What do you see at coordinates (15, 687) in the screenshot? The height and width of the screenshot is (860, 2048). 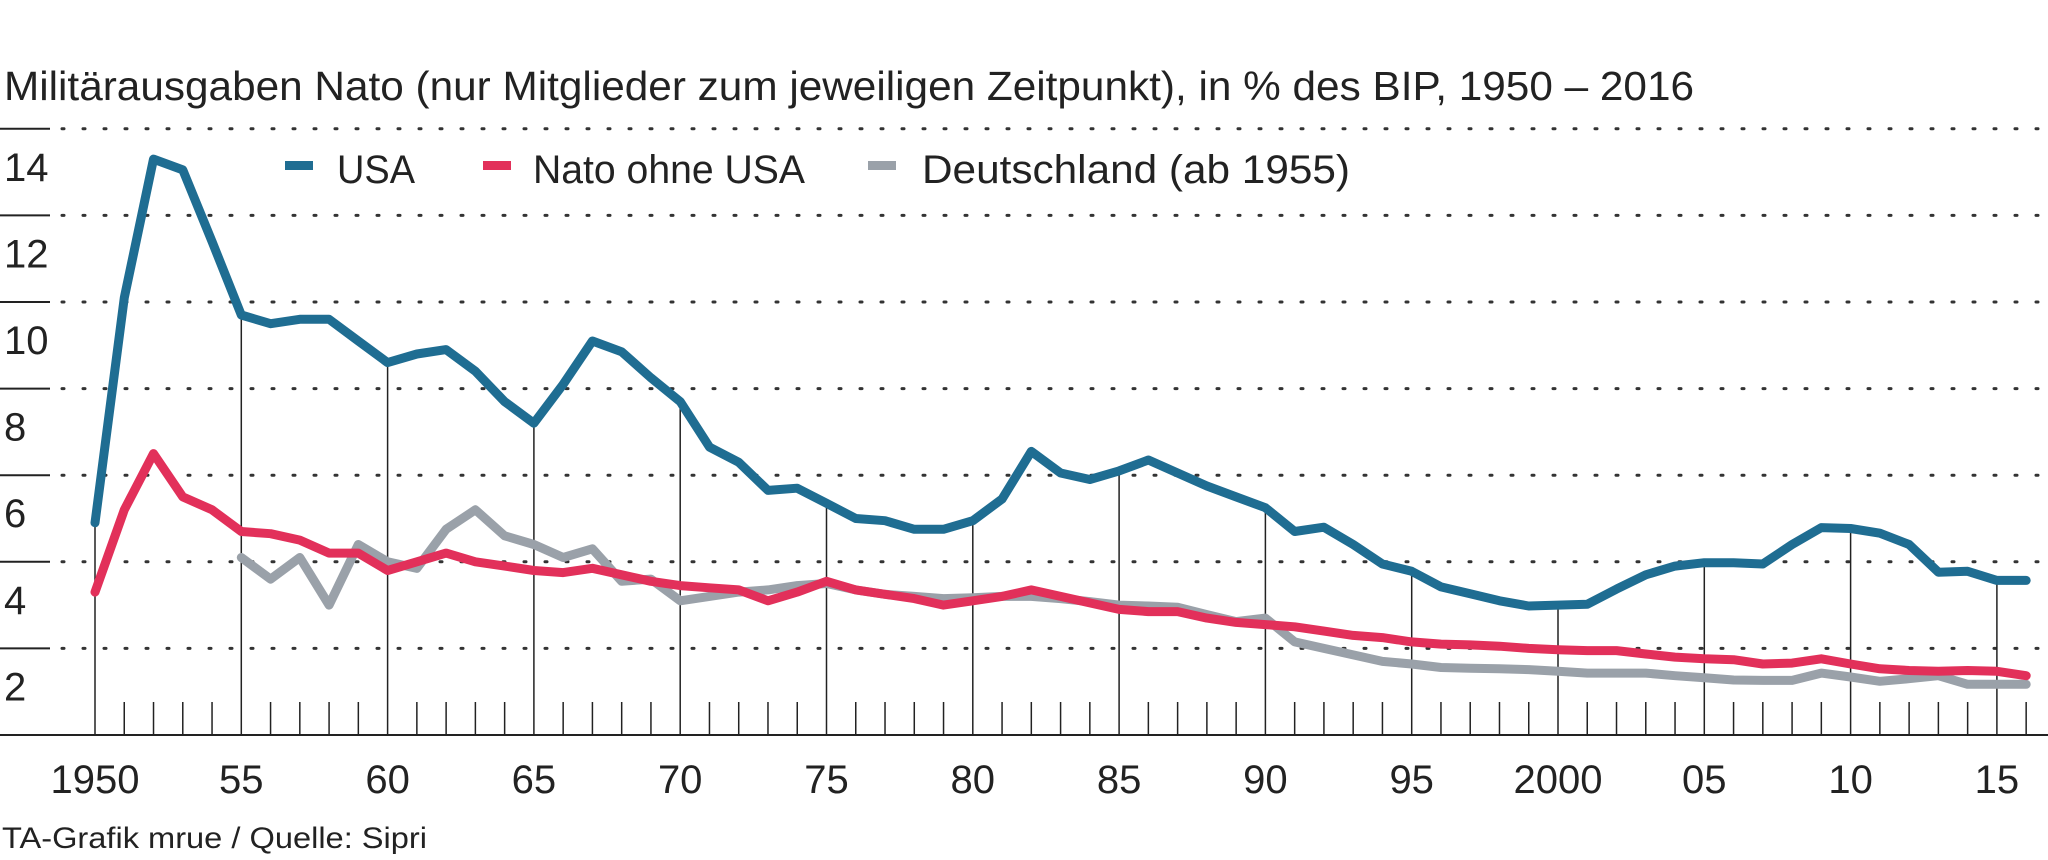 I see `y-tick-label: 2` at bounding box center [15, 687].